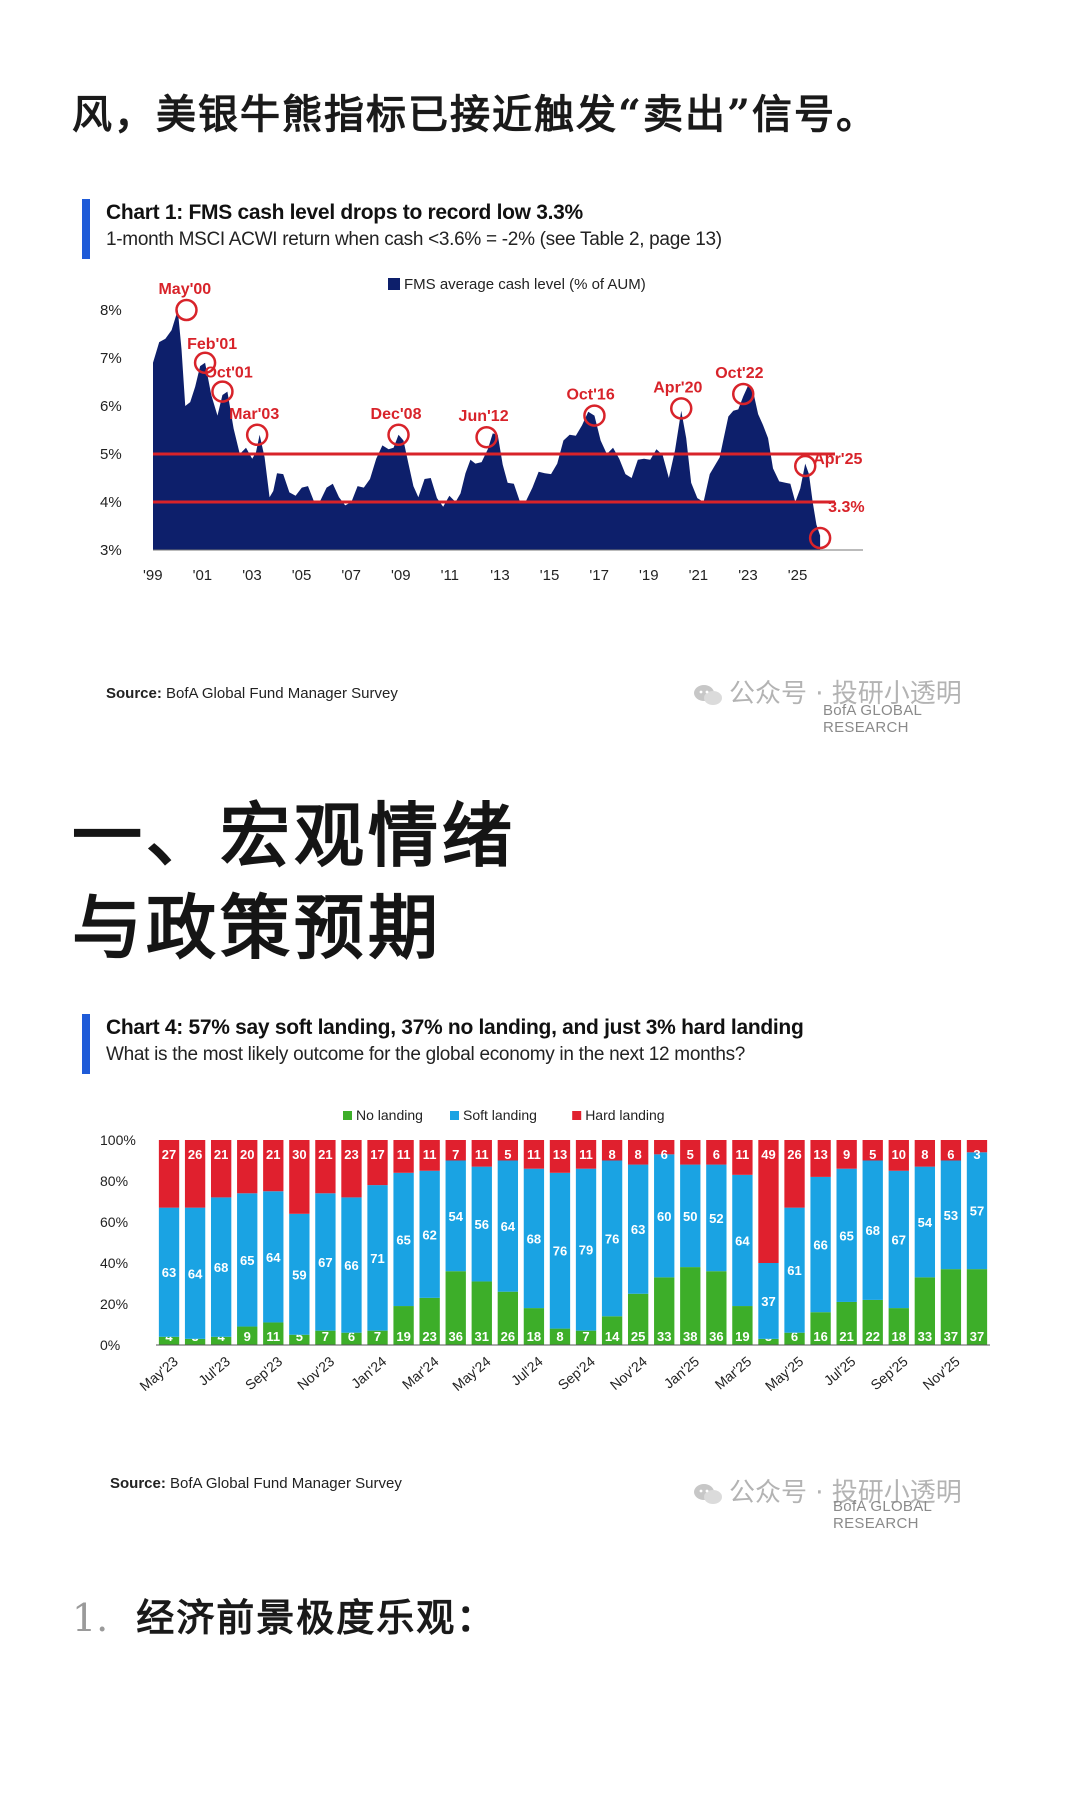 The height and width of the screenshot is (1800, 1080). What do you see at coordinates (889, 1373) in the screenshot?
I see `x-tick-label: Sep'25` at bounding box center [889, 1373].